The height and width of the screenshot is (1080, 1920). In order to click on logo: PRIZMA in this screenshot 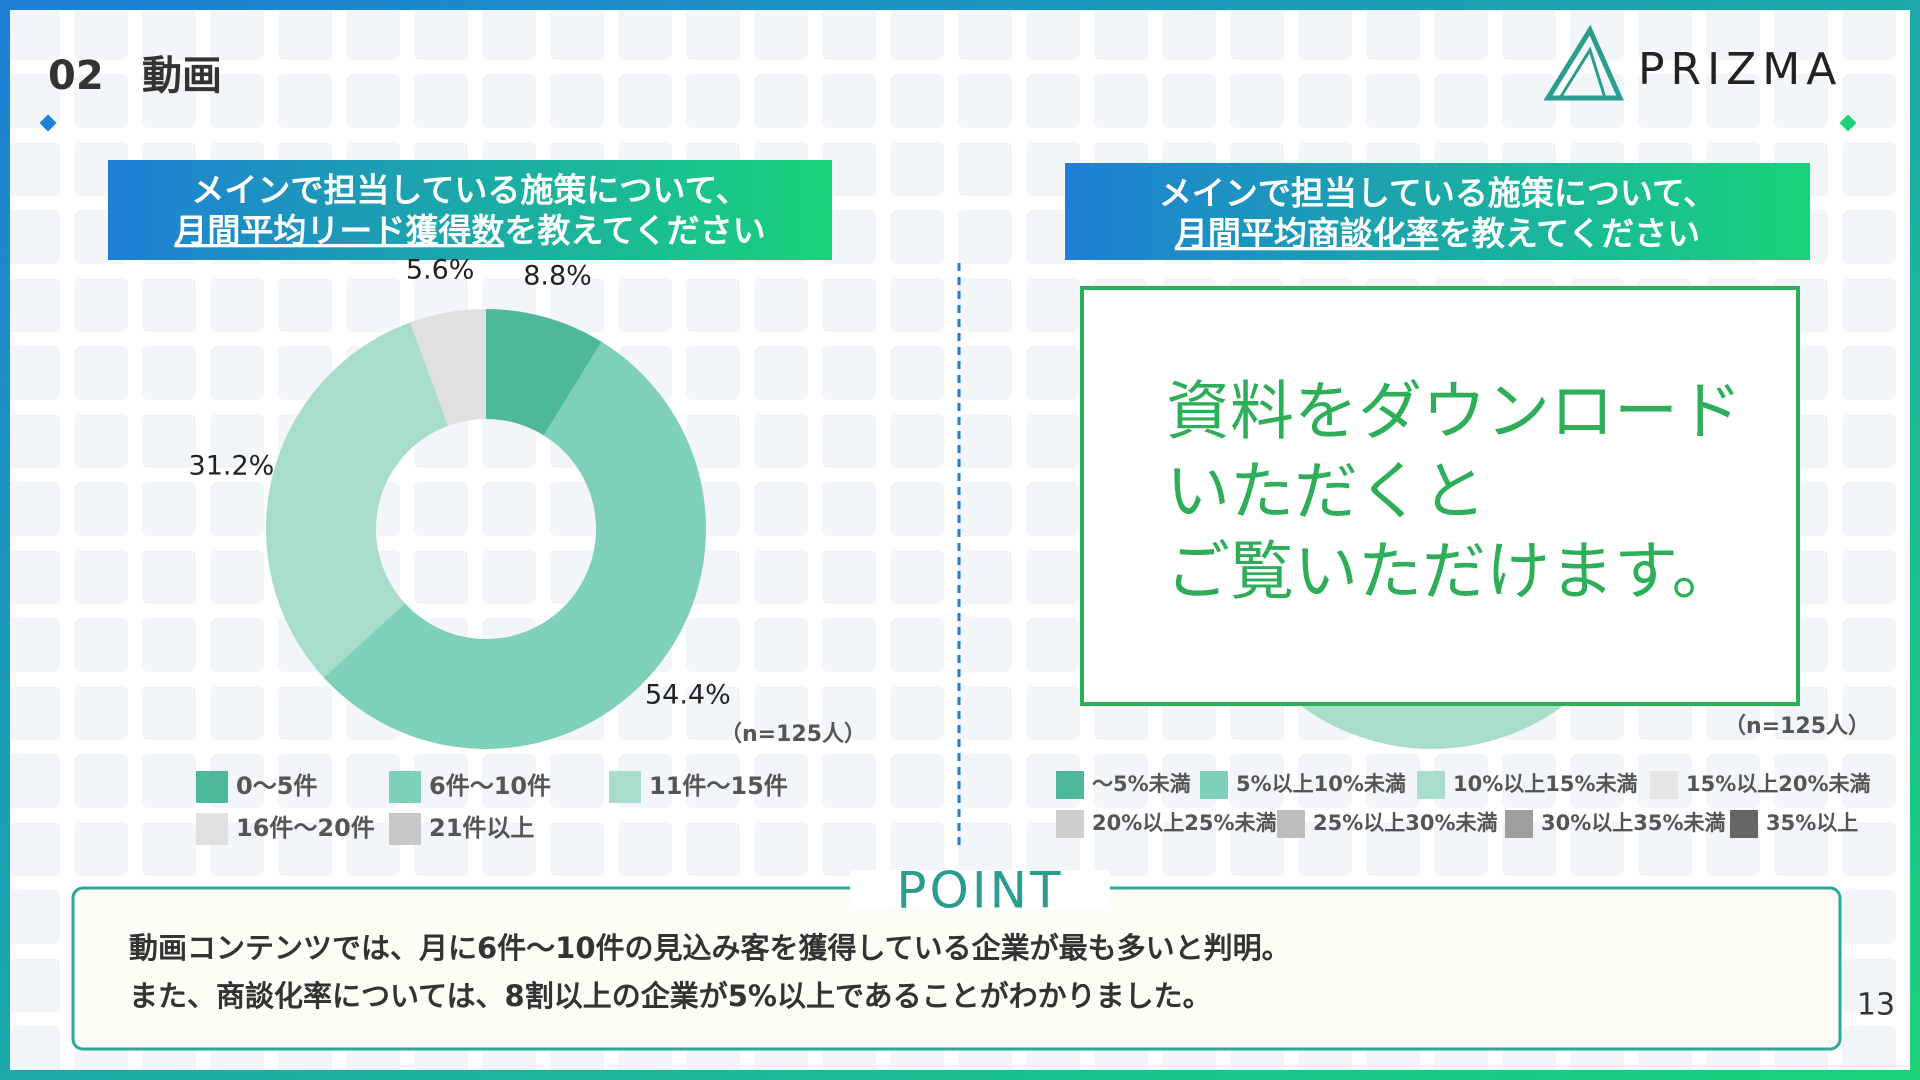, I will do `click(1692, 62)`.